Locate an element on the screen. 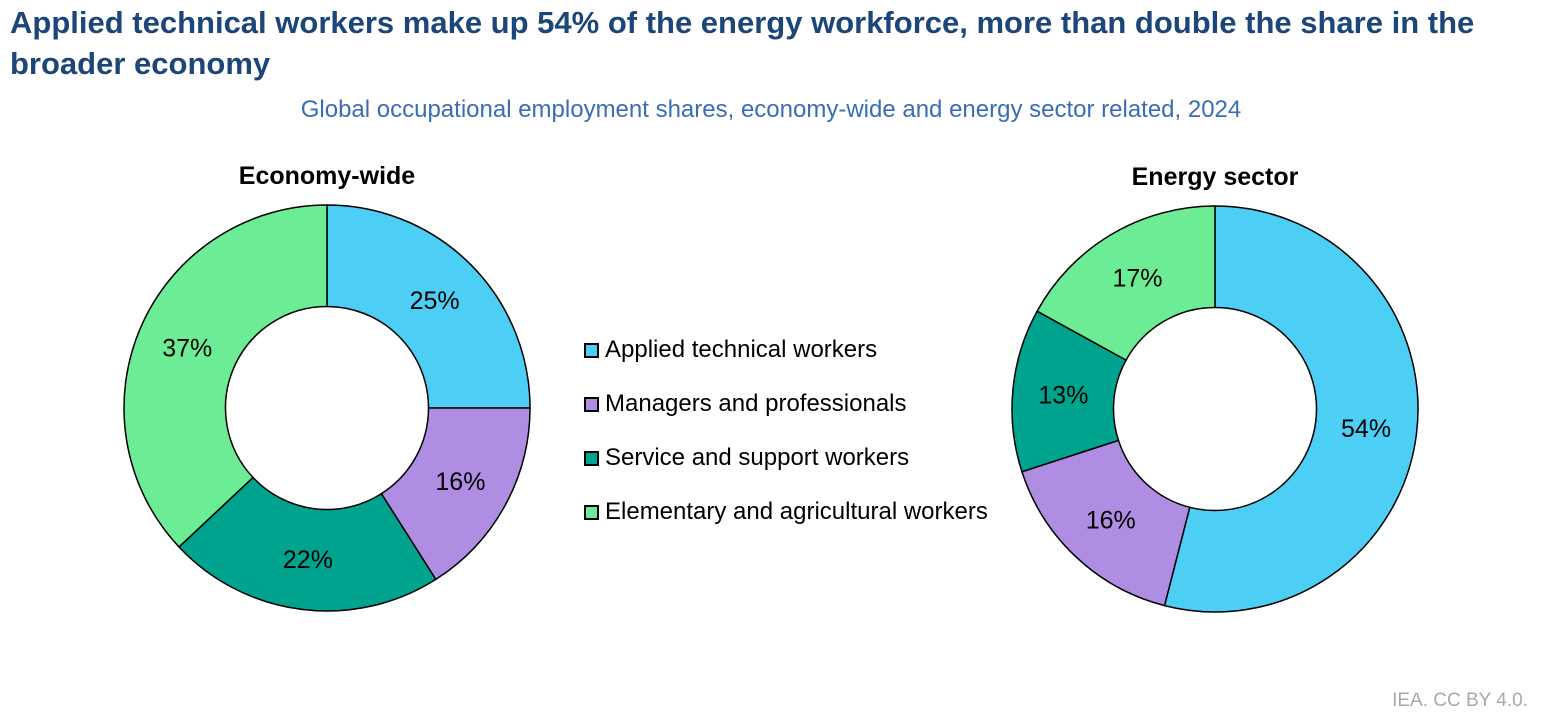 The image size is (1542, 723). legend-item-applied-technical-workers: Applied technical workers is located at coordinates (786, 349).